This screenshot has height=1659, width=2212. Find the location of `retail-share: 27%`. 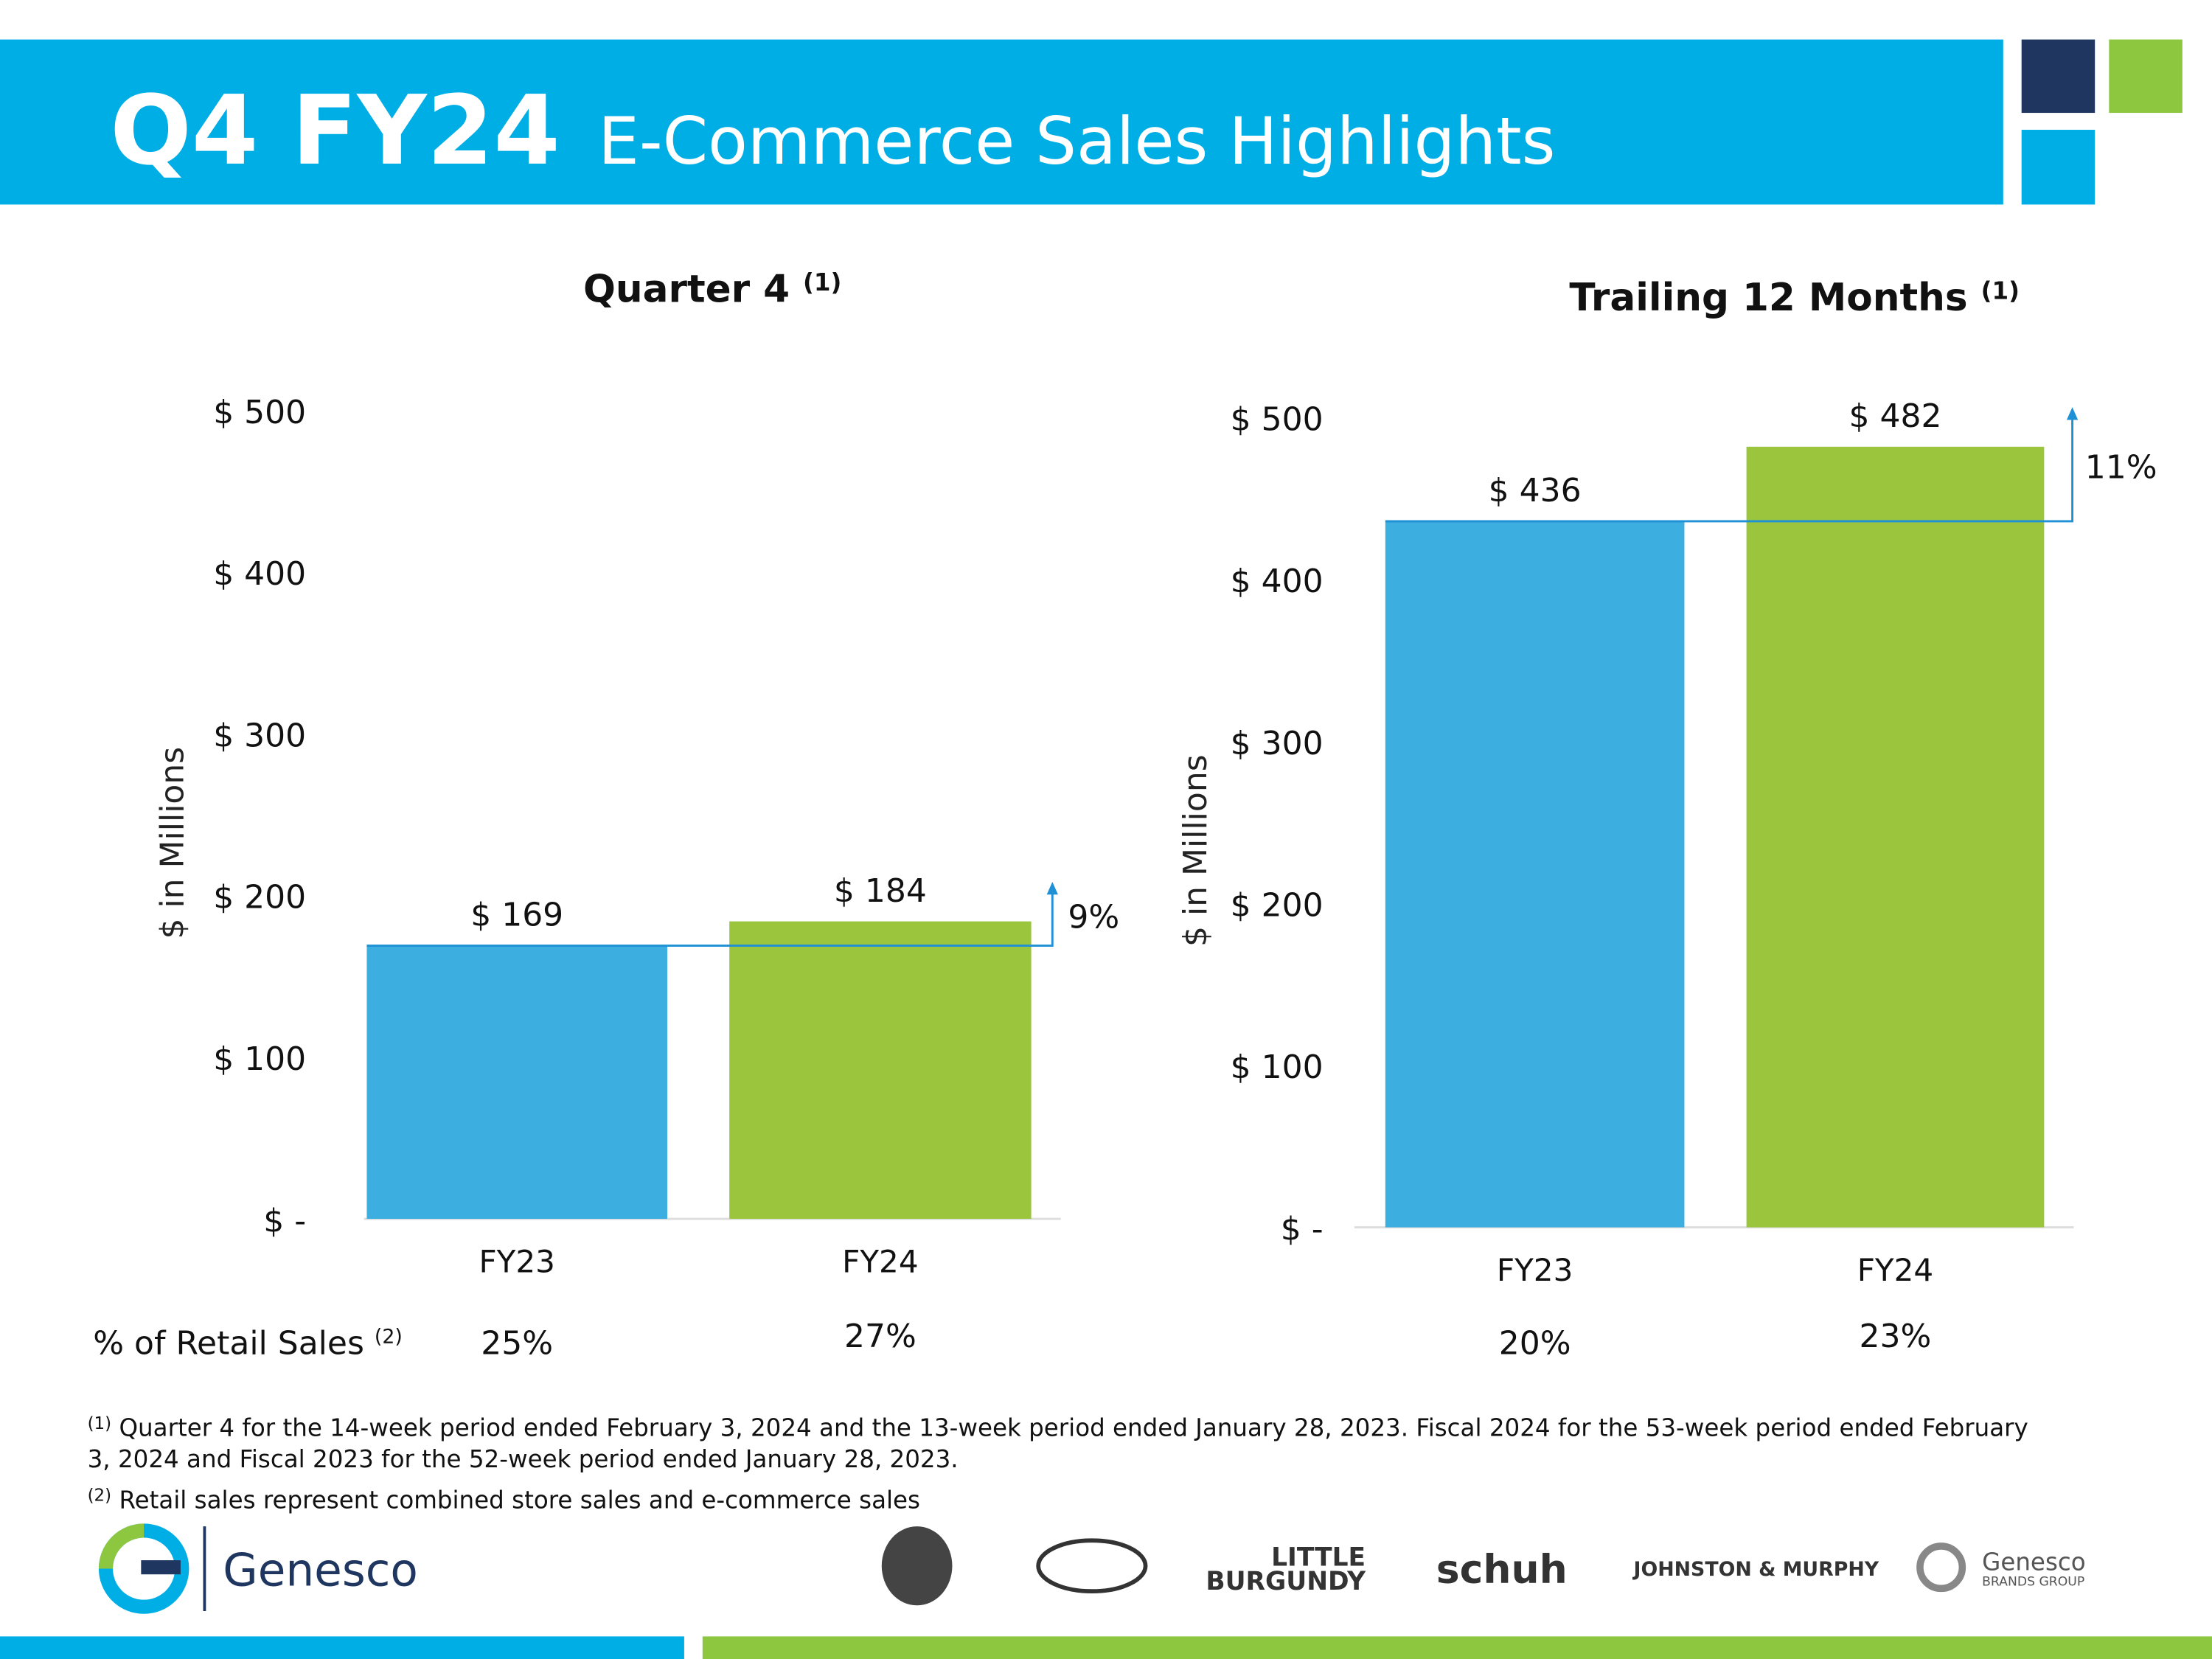

retail-share: 27% is located at coordinates (880, 1336).